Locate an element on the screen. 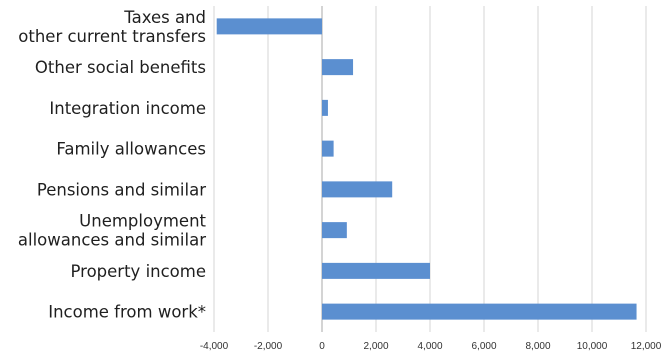 Image resolution: width=670 pixels, height=362 pixels. x-tick-label-7: 10,000 is located at coordinates (592, 346).